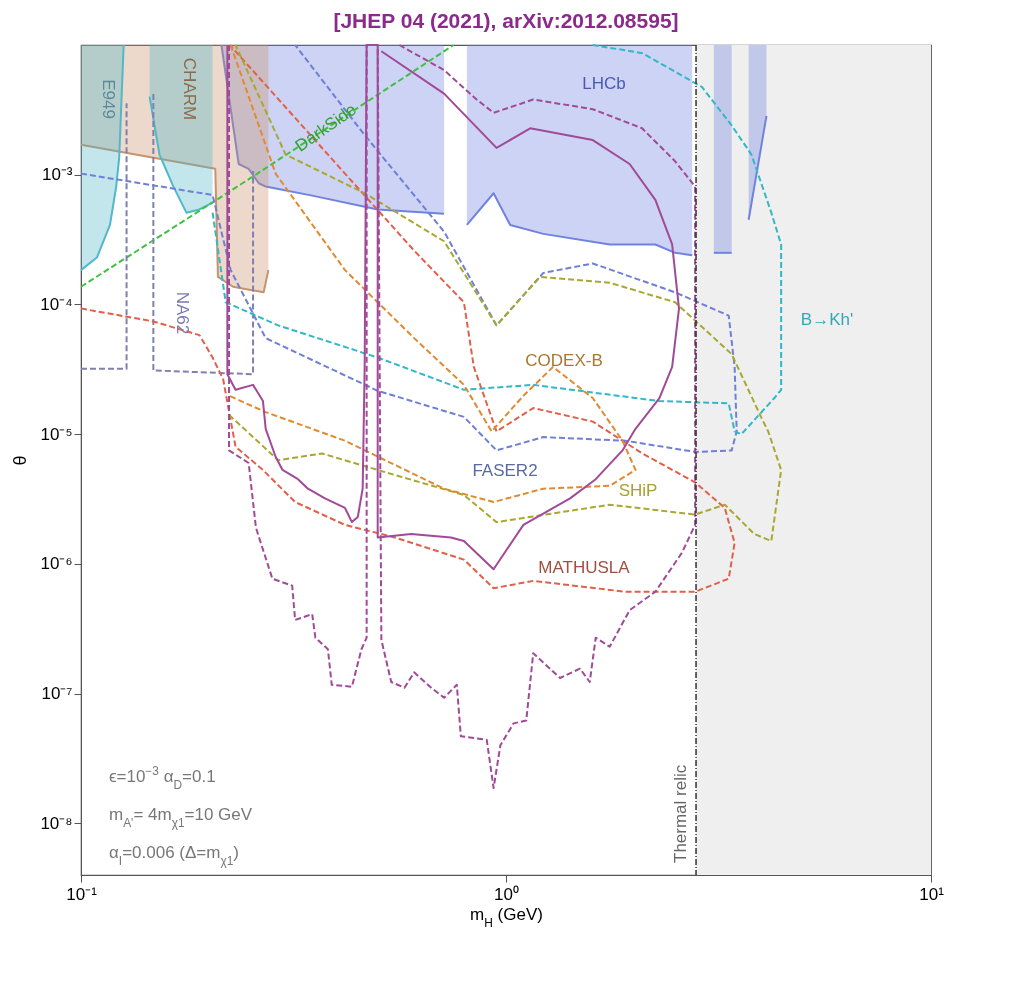 Image resolution: width=1010 pixels, height=1003 pixels. What do you see at coordinates (604, 83) in the screenshot?
I see `annotation: LHCb` at bounding box center [604, 83].